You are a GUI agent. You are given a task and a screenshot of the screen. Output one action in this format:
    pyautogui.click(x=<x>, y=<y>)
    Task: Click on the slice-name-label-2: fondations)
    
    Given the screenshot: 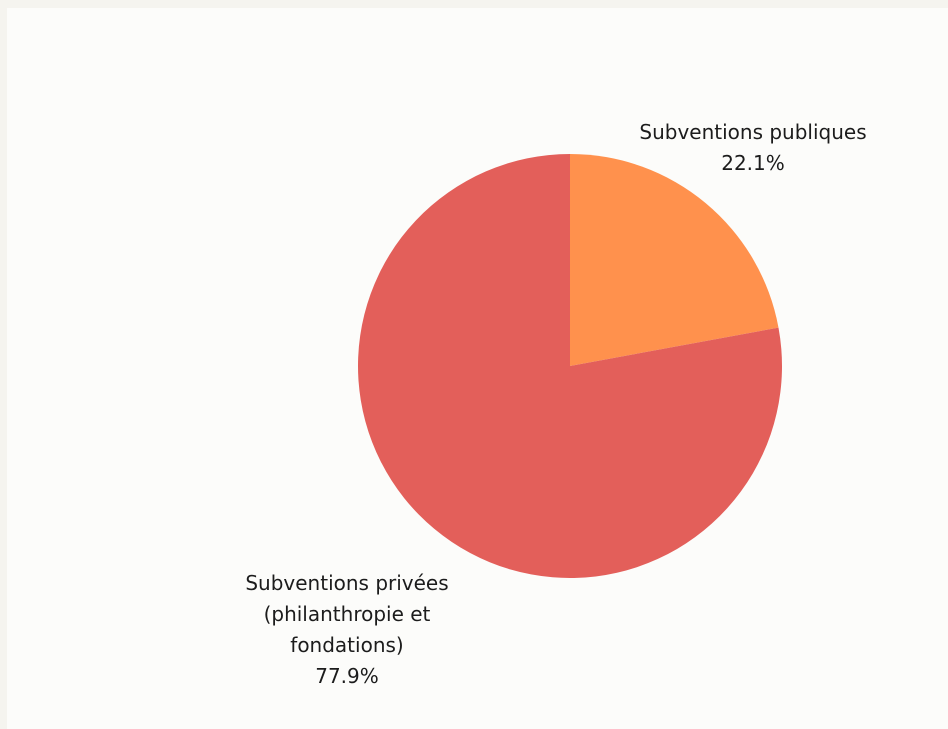 What is the action you would take?
    pyautogui.click(x=346, y=645)
    